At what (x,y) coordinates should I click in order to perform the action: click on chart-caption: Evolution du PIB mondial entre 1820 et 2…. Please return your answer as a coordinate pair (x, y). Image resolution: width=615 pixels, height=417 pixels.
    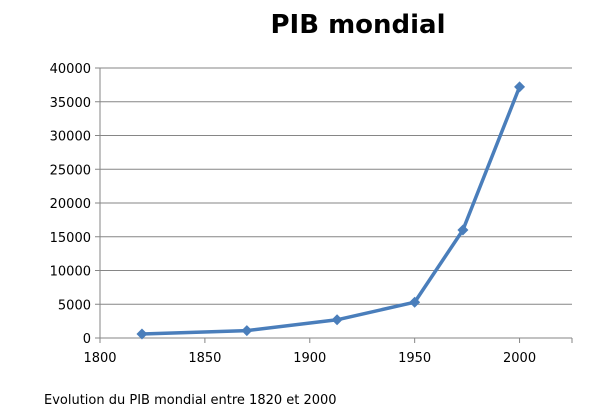
    Looking at the image, I should click on (190, 400).